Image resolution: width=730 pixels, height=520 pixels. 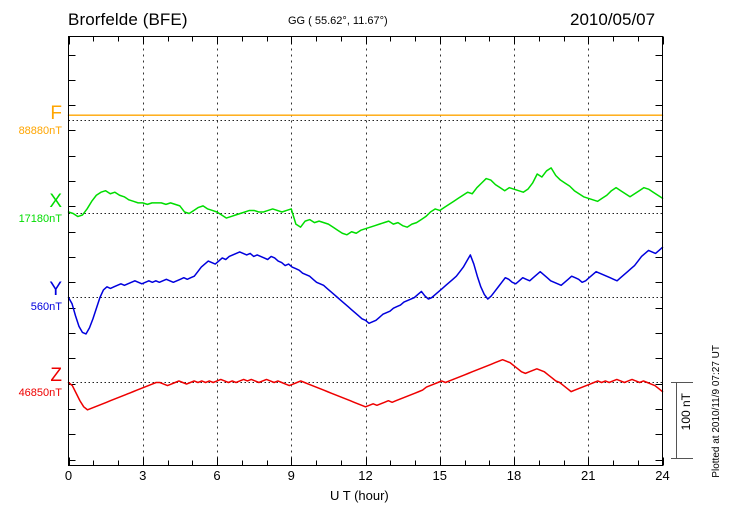 I want to click on component-key-x: X 17180nT, so click(x=40, y=208).